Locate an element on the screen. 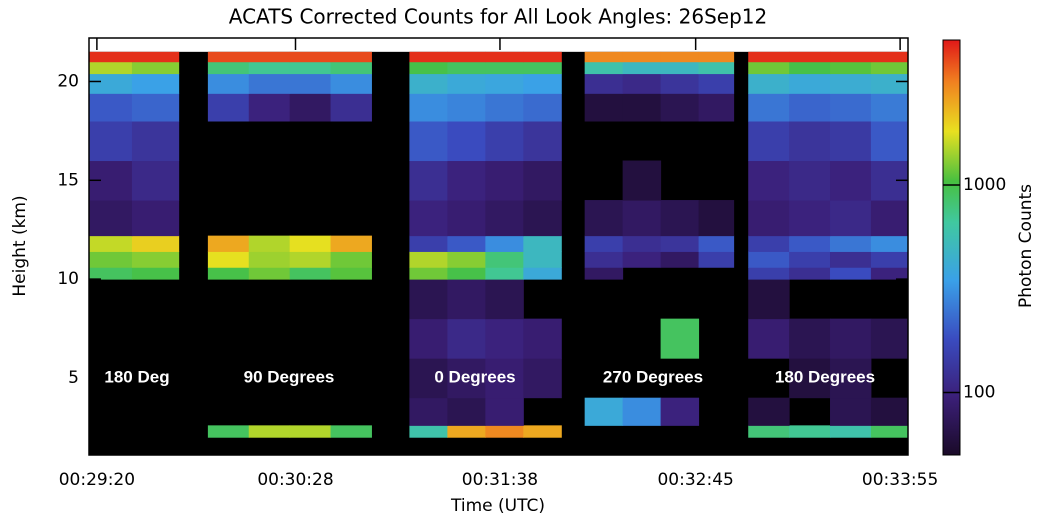 The image size is (1039, 525). annotation: 180 Degrees is located at coordinates (825, 376).